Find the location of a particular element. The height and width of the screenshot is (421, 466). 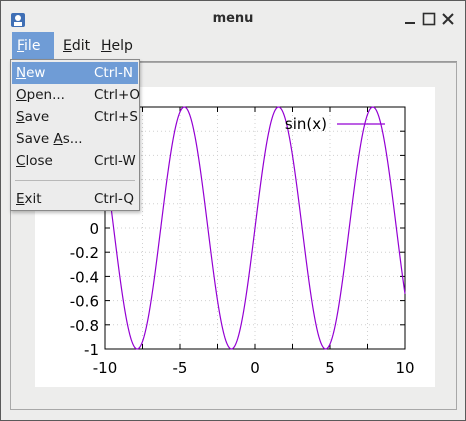

menu-item-exit-shortcut: Ctrl-Q is located at coordinates (114, 199).